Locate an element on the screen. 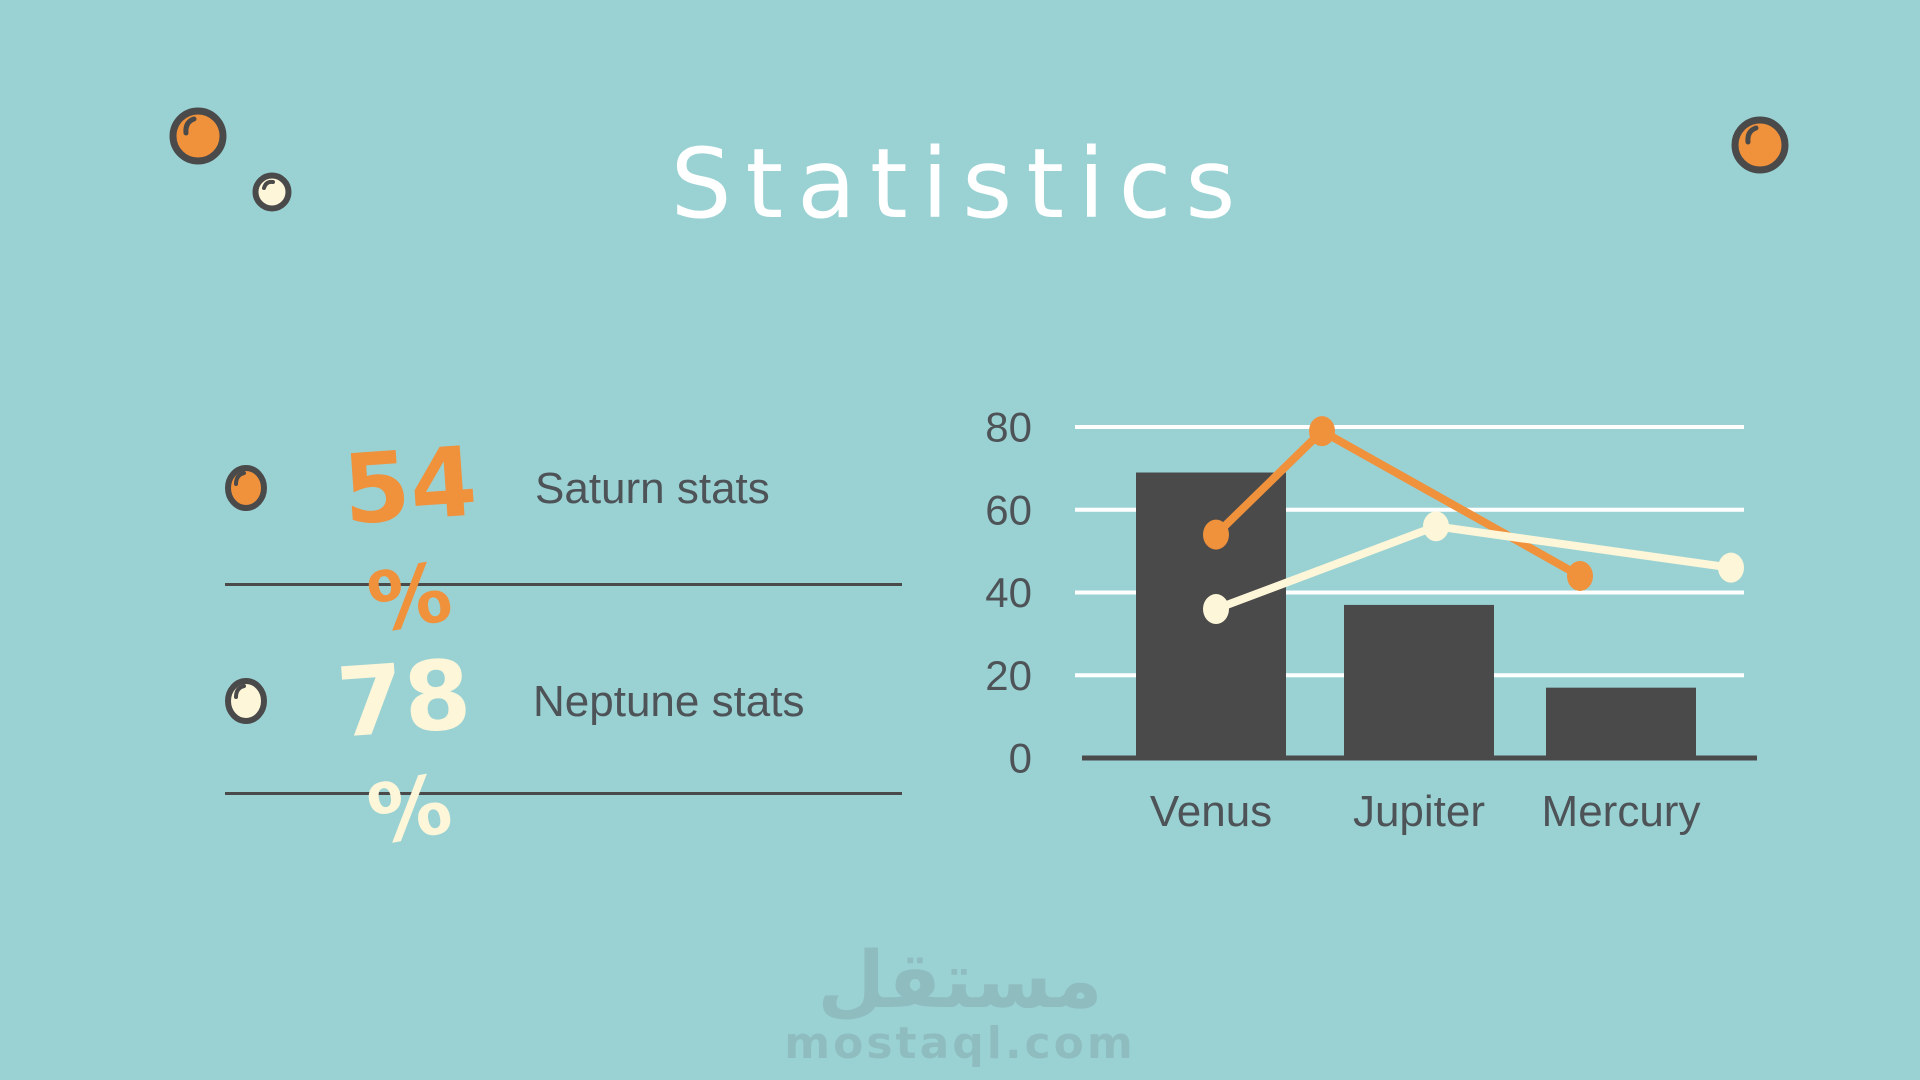 Image resolution: width=1920 pixels, height=1080 pixels. cream-line is located at coordinates (1473, 567).